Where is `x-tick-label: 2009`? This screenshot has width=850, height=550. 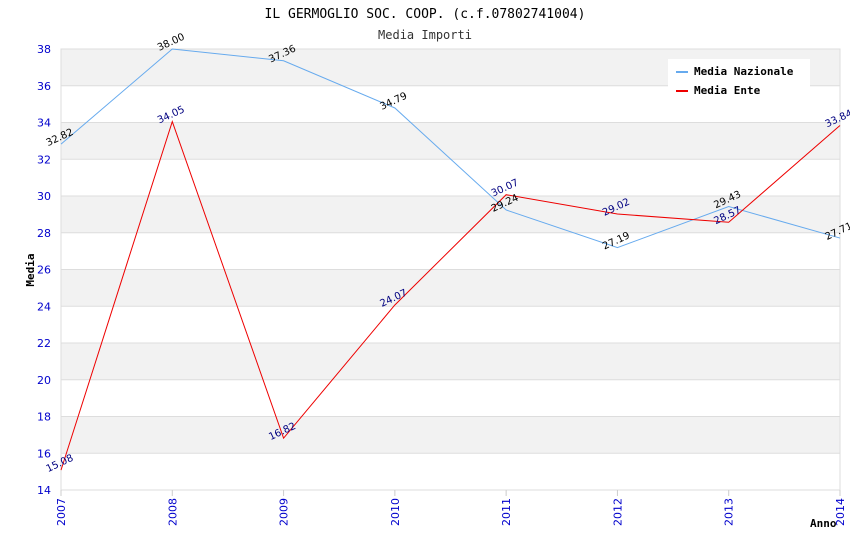 x-tick-label: 2009 is located at coordinates (284, 512).